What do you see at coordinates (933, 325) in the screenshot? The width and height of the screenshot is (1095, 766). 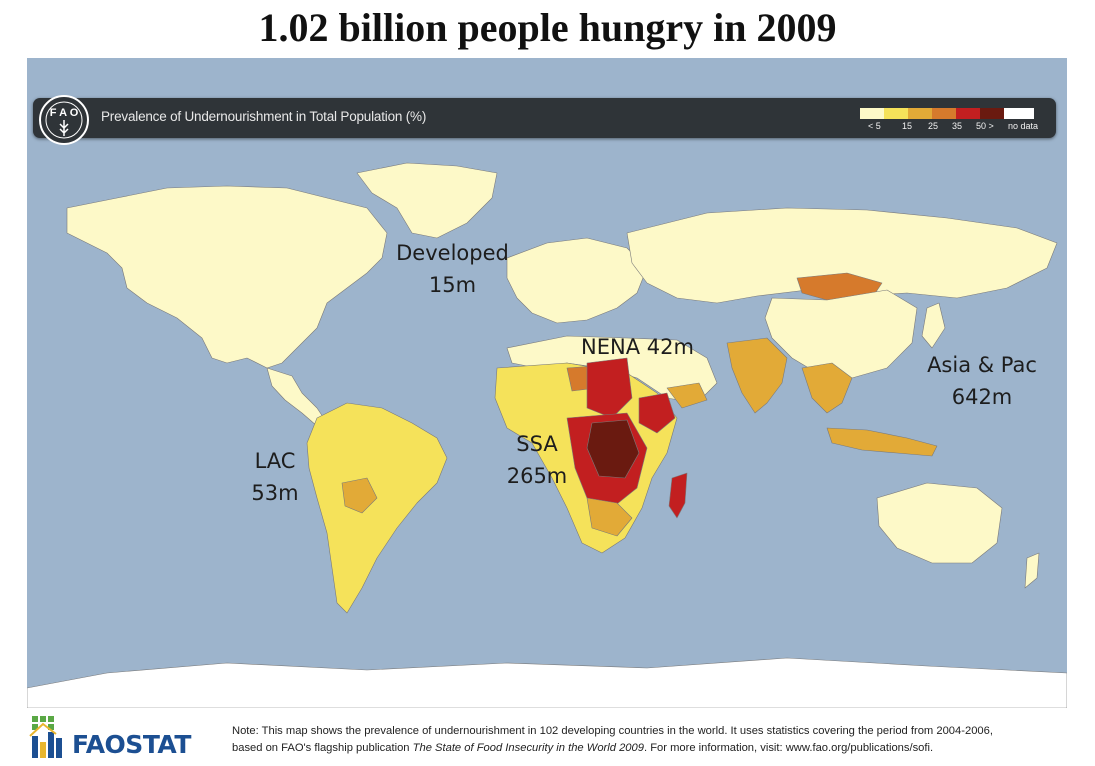 I see `japan-shape` at bounding box center [933, 325].